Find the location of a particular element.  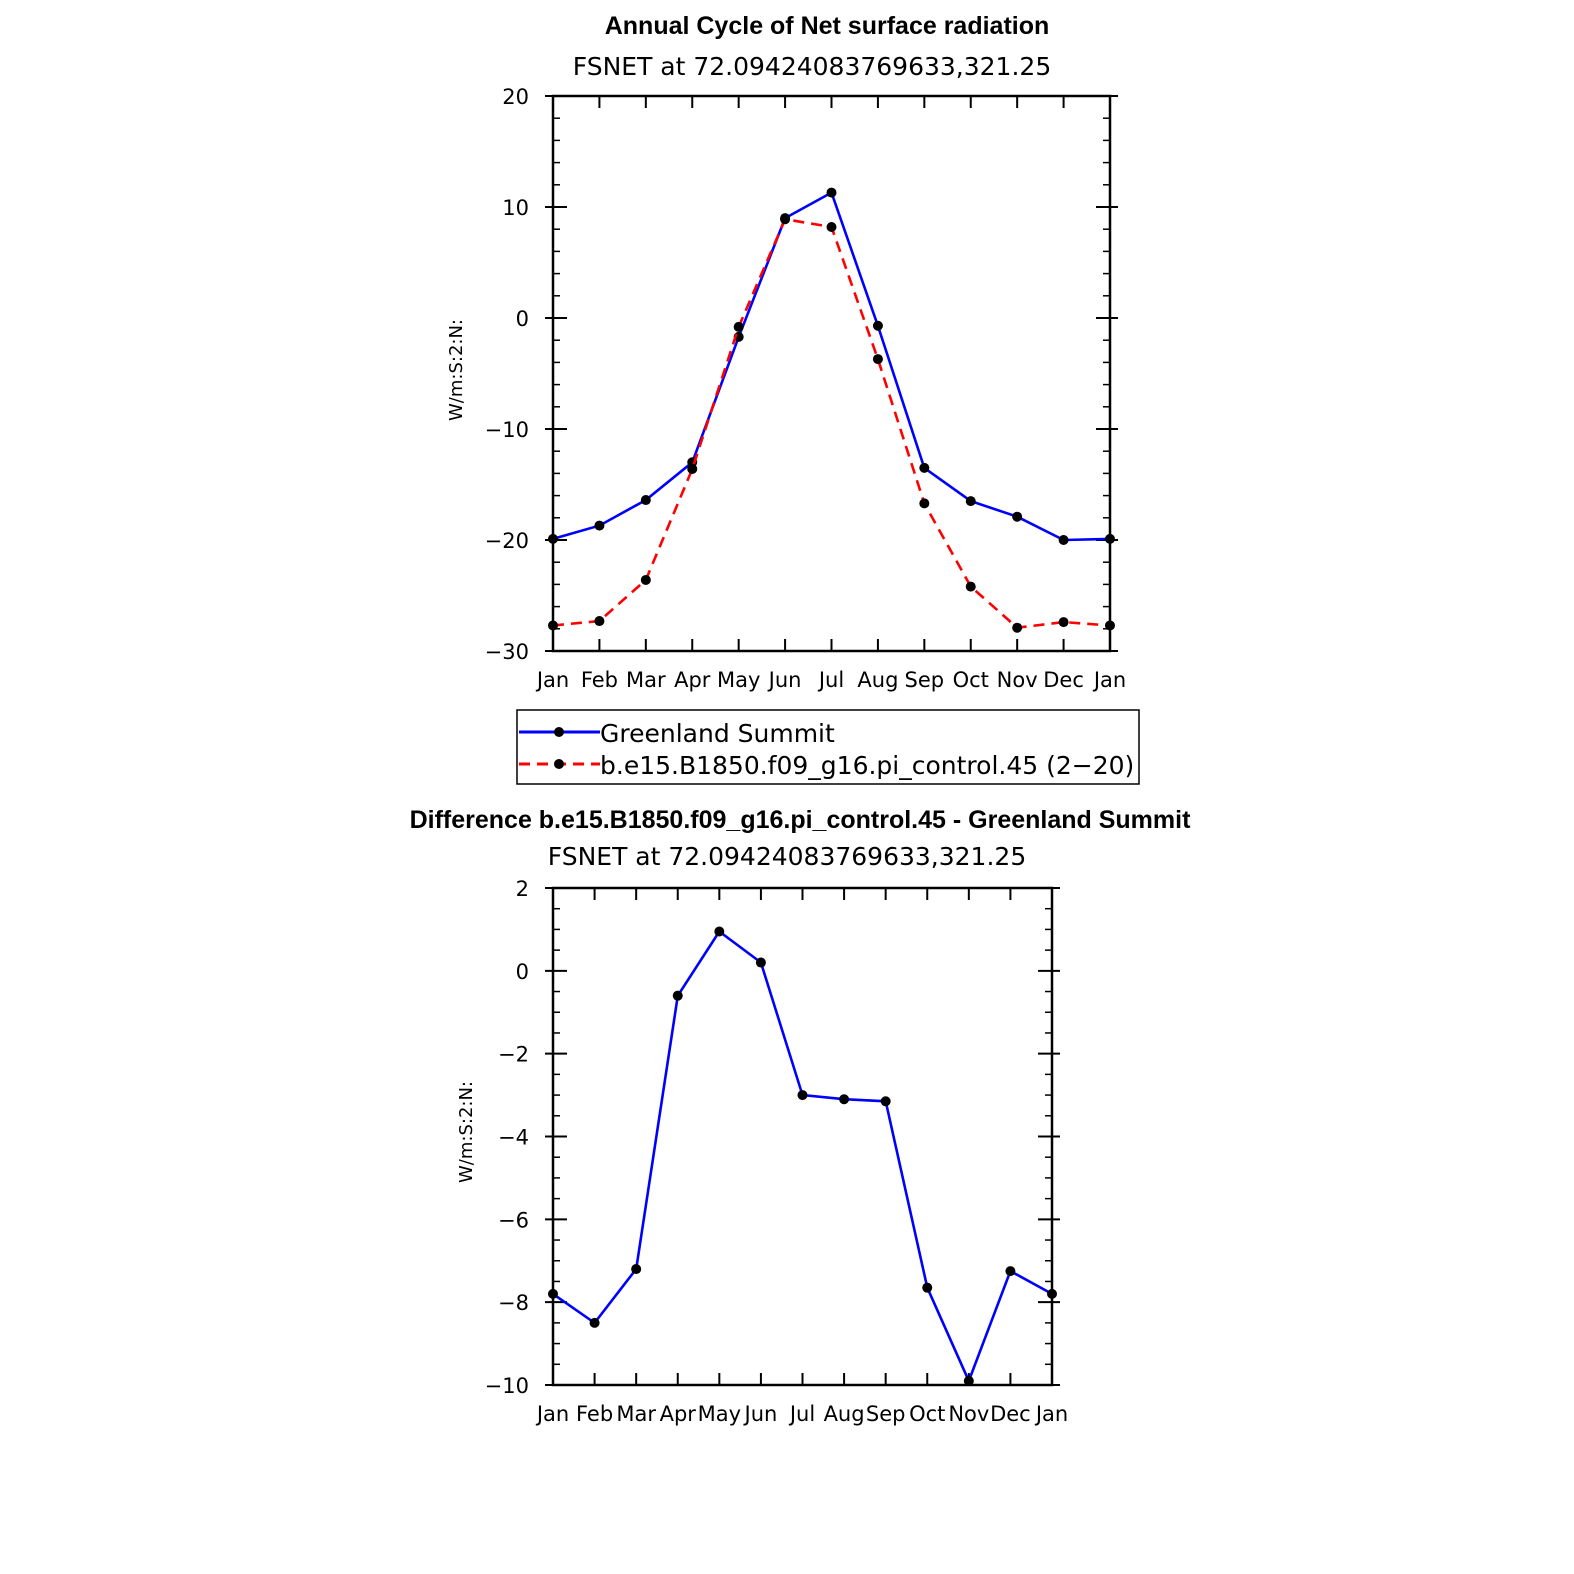

y-tick-label: −20 is located at coordinates (507, 541).